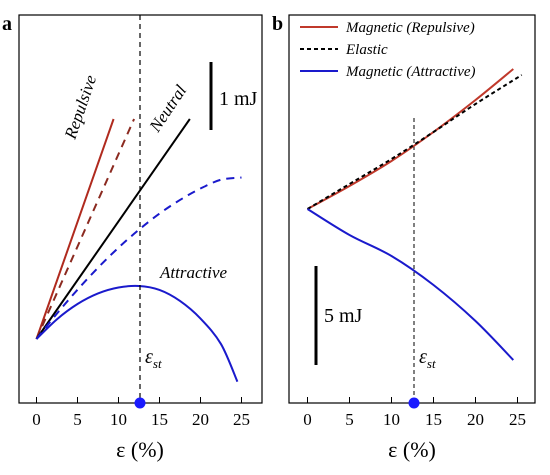  What do you see at coordinates (414, 413) in the screenshot?
I see `panel-b-x-ticks: 0 5 10 15 20 25` at bounding box center [414, 413].